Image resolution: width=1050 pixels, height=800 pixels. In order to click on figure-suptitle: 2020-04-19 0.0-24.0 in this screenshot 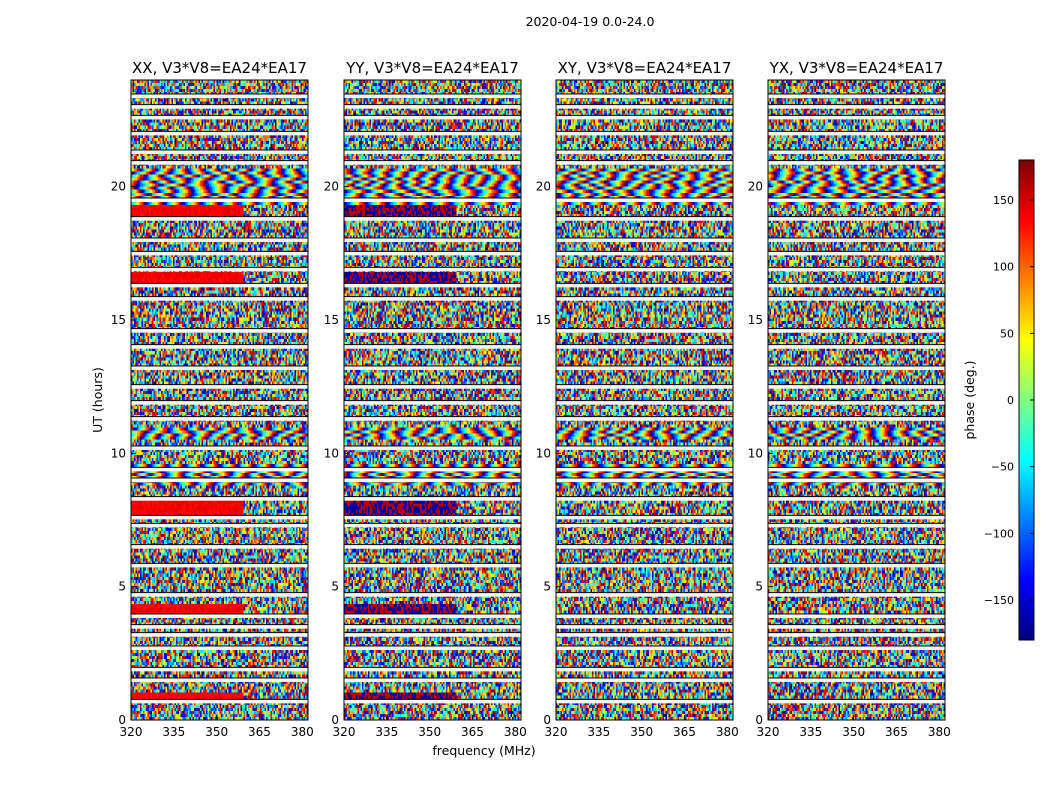, I will do `click(590, 21)`.